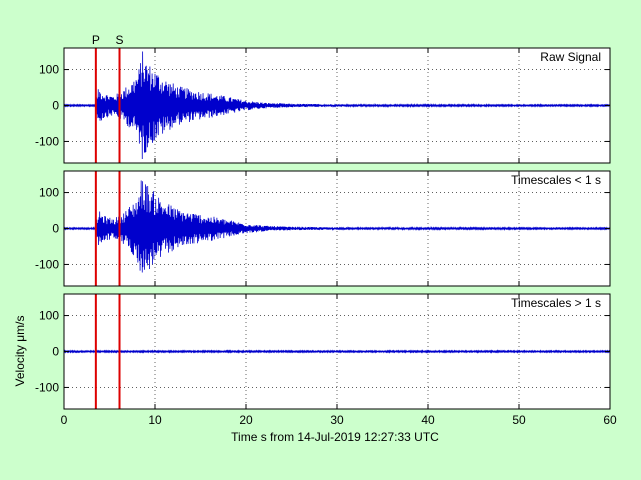  Describe the element at coordinates (428, 420) in the screenshot. I see `x-tick-label: 40` at that location.